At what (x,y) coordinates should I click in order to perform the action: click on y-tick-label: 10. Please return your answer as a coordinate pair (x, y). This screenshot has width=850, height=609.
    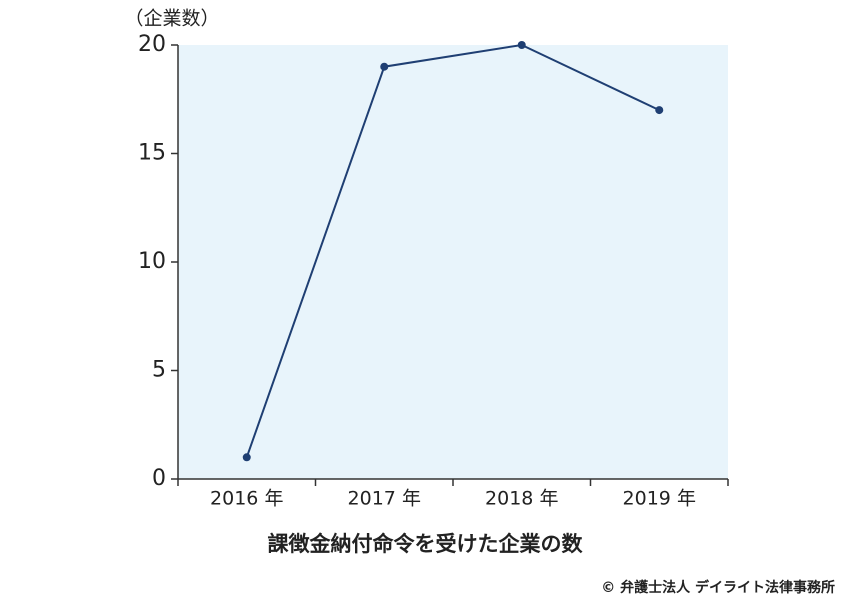
    Looking at the image, I should click on (152, 261).